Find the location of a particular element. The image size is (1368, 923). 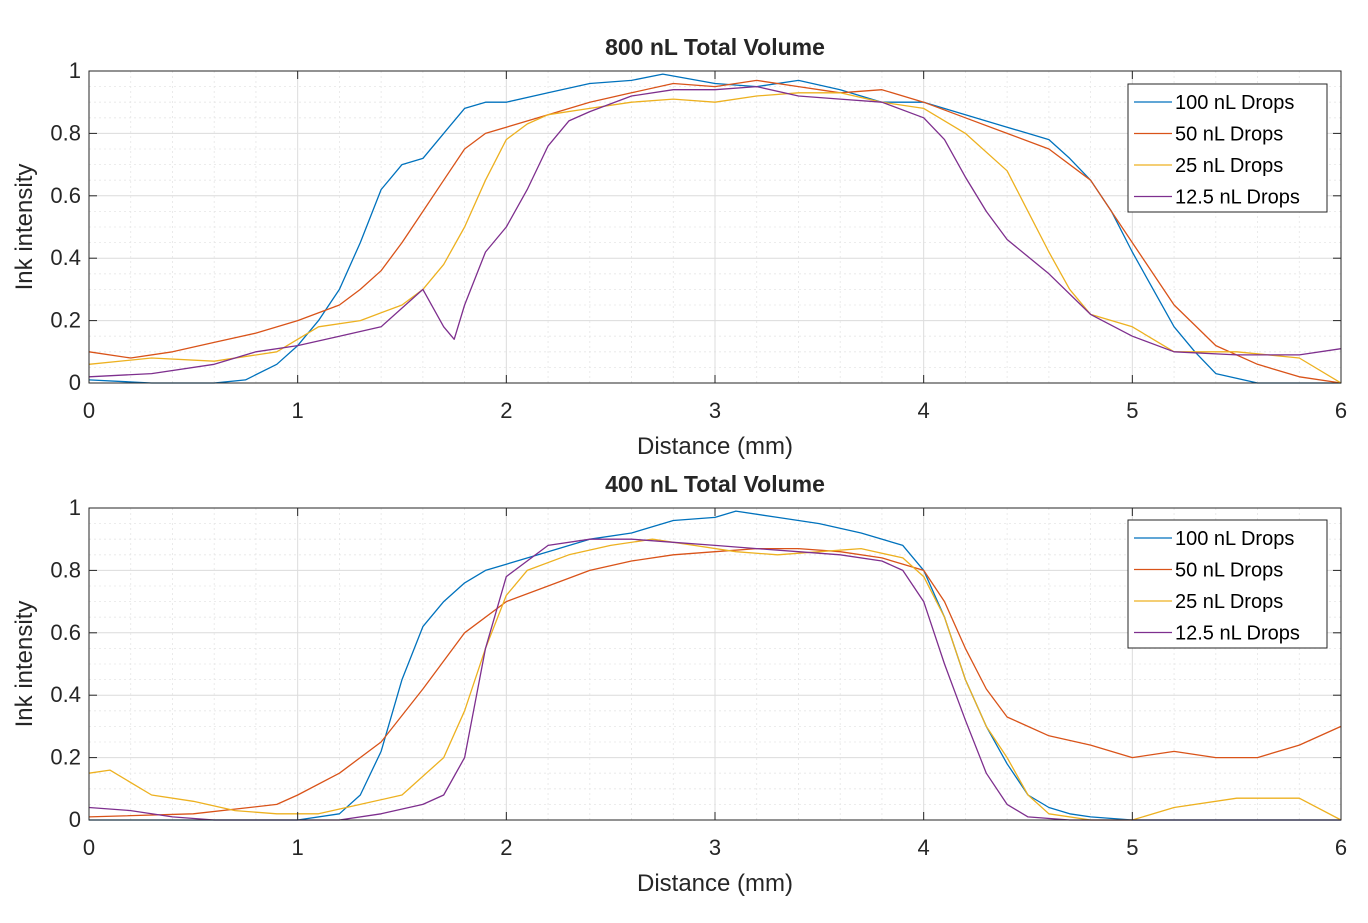

chart-title: 800 nL Total Volume is located at coordinates (715, 47).